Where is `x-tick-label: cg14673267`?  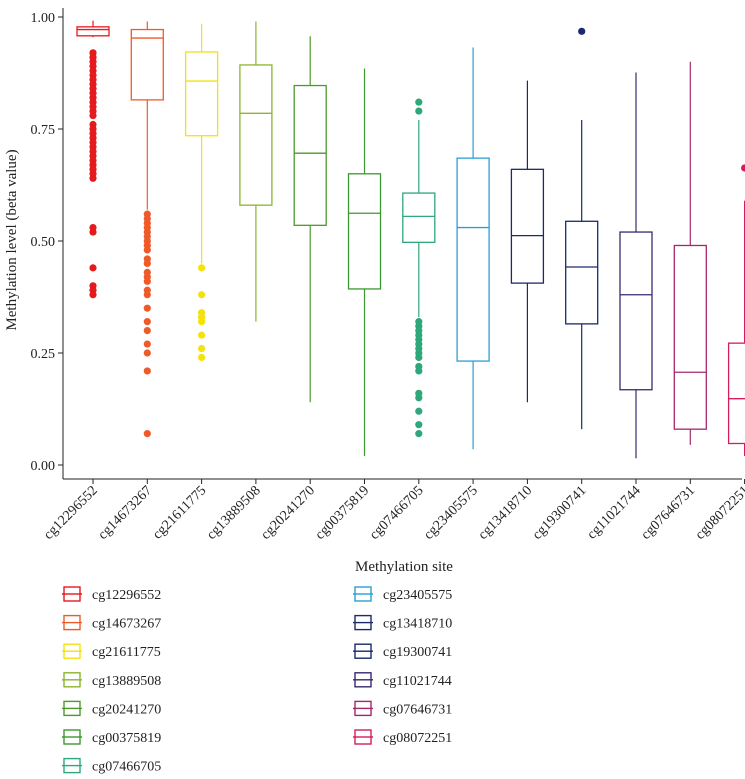
x-tick-label: cg14673267 is located at coordinates (126, 513).